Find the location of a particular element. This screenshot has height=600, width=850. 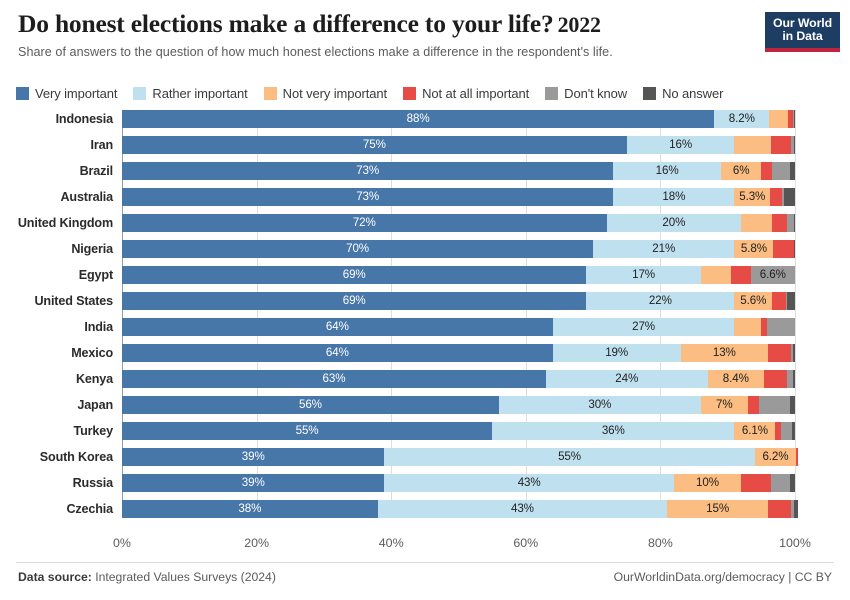

chart-row: Brazil 73% 16% 6% is located at coordinates (425, 173).